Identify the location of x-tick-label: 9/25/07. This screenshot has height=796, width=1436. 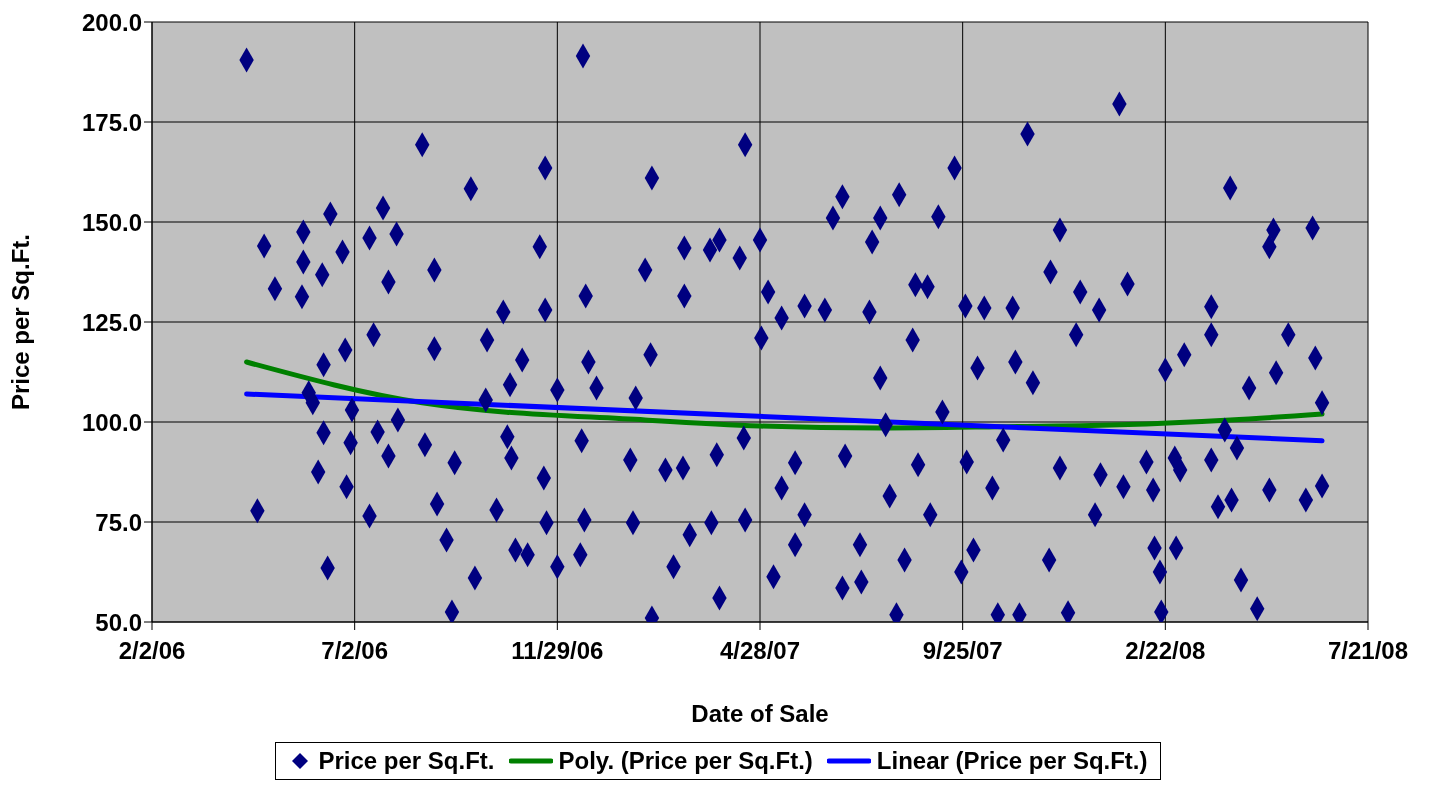
(962, 651).